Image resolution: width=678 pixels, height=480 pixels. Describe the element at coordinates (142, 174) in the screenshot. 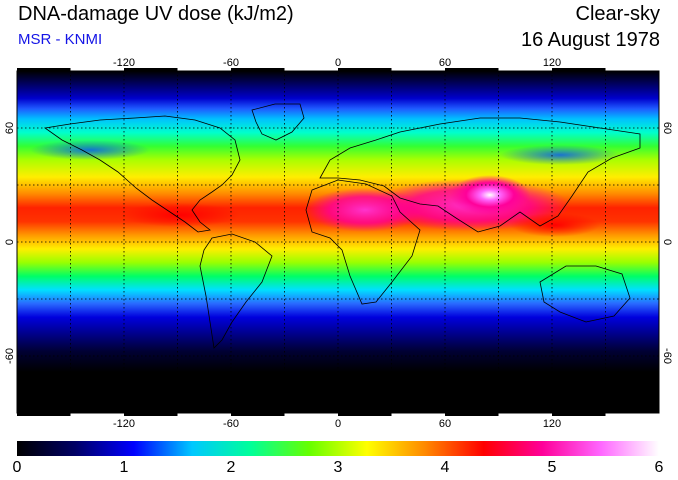

I see `coast-north-america` at that location.